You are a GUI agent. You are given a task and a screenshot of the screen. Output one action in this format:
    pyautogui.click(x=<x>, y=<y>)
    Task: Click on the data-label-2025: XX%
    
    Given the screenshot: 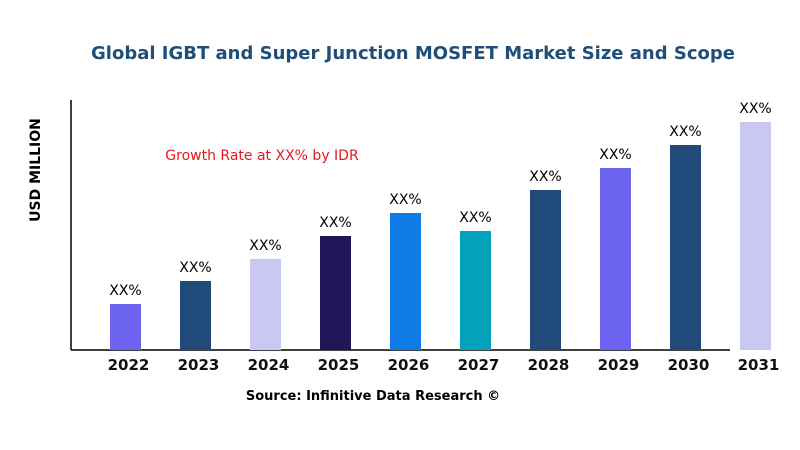 What is the action you would take?
    pyautogui.click(x=335, y=223)
    